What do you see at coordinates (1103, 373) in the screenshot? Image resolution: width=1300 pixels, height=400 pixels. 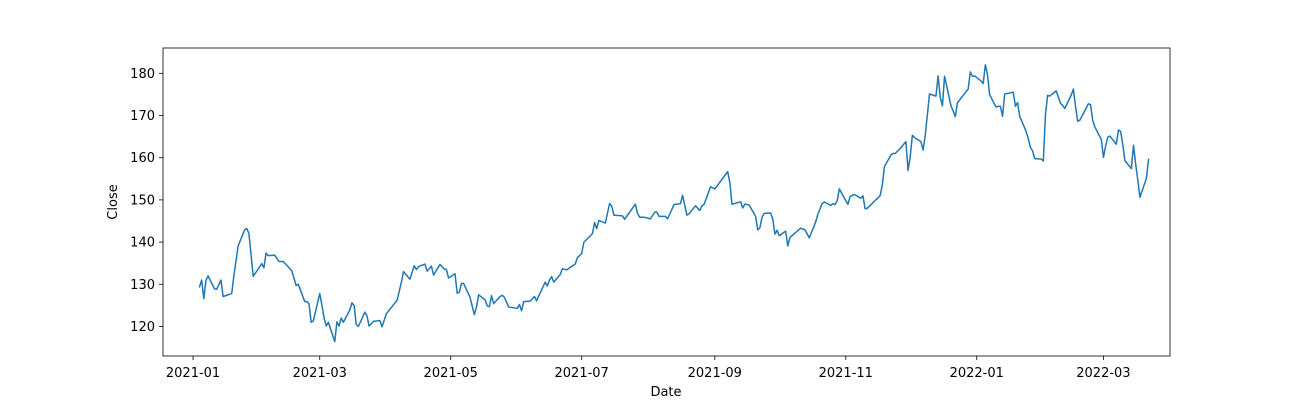 I see `x-tick-label: 2022-03` at bounding box center [1103, 373].